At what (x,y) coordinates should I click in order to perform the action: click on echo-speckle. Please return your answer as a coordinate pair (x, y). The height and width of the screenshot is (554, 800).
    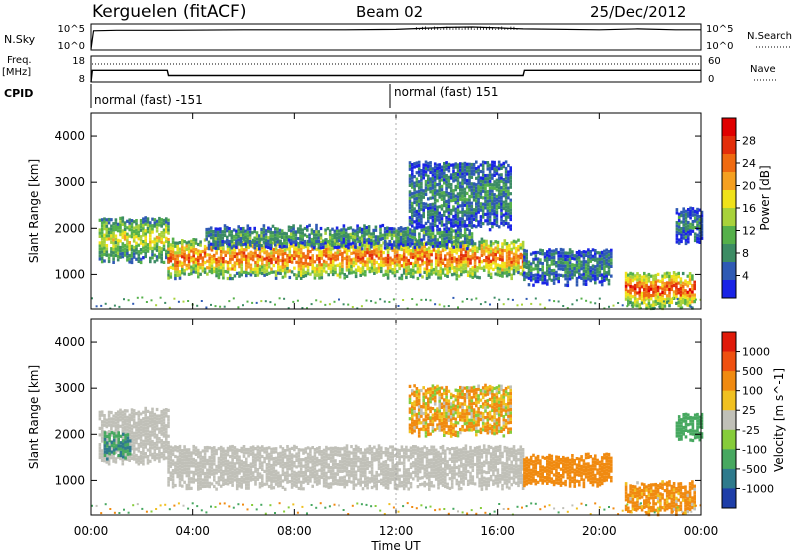
    Looking at the image, I should click on (119, 306).